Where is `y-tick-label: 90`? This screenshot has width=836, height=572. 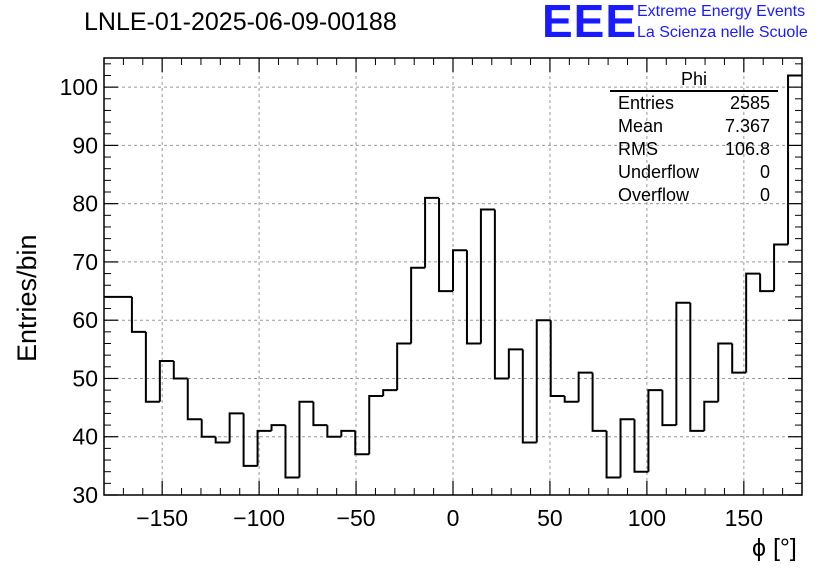 y-tick-label: 90 is located at coordinates (85, 145).